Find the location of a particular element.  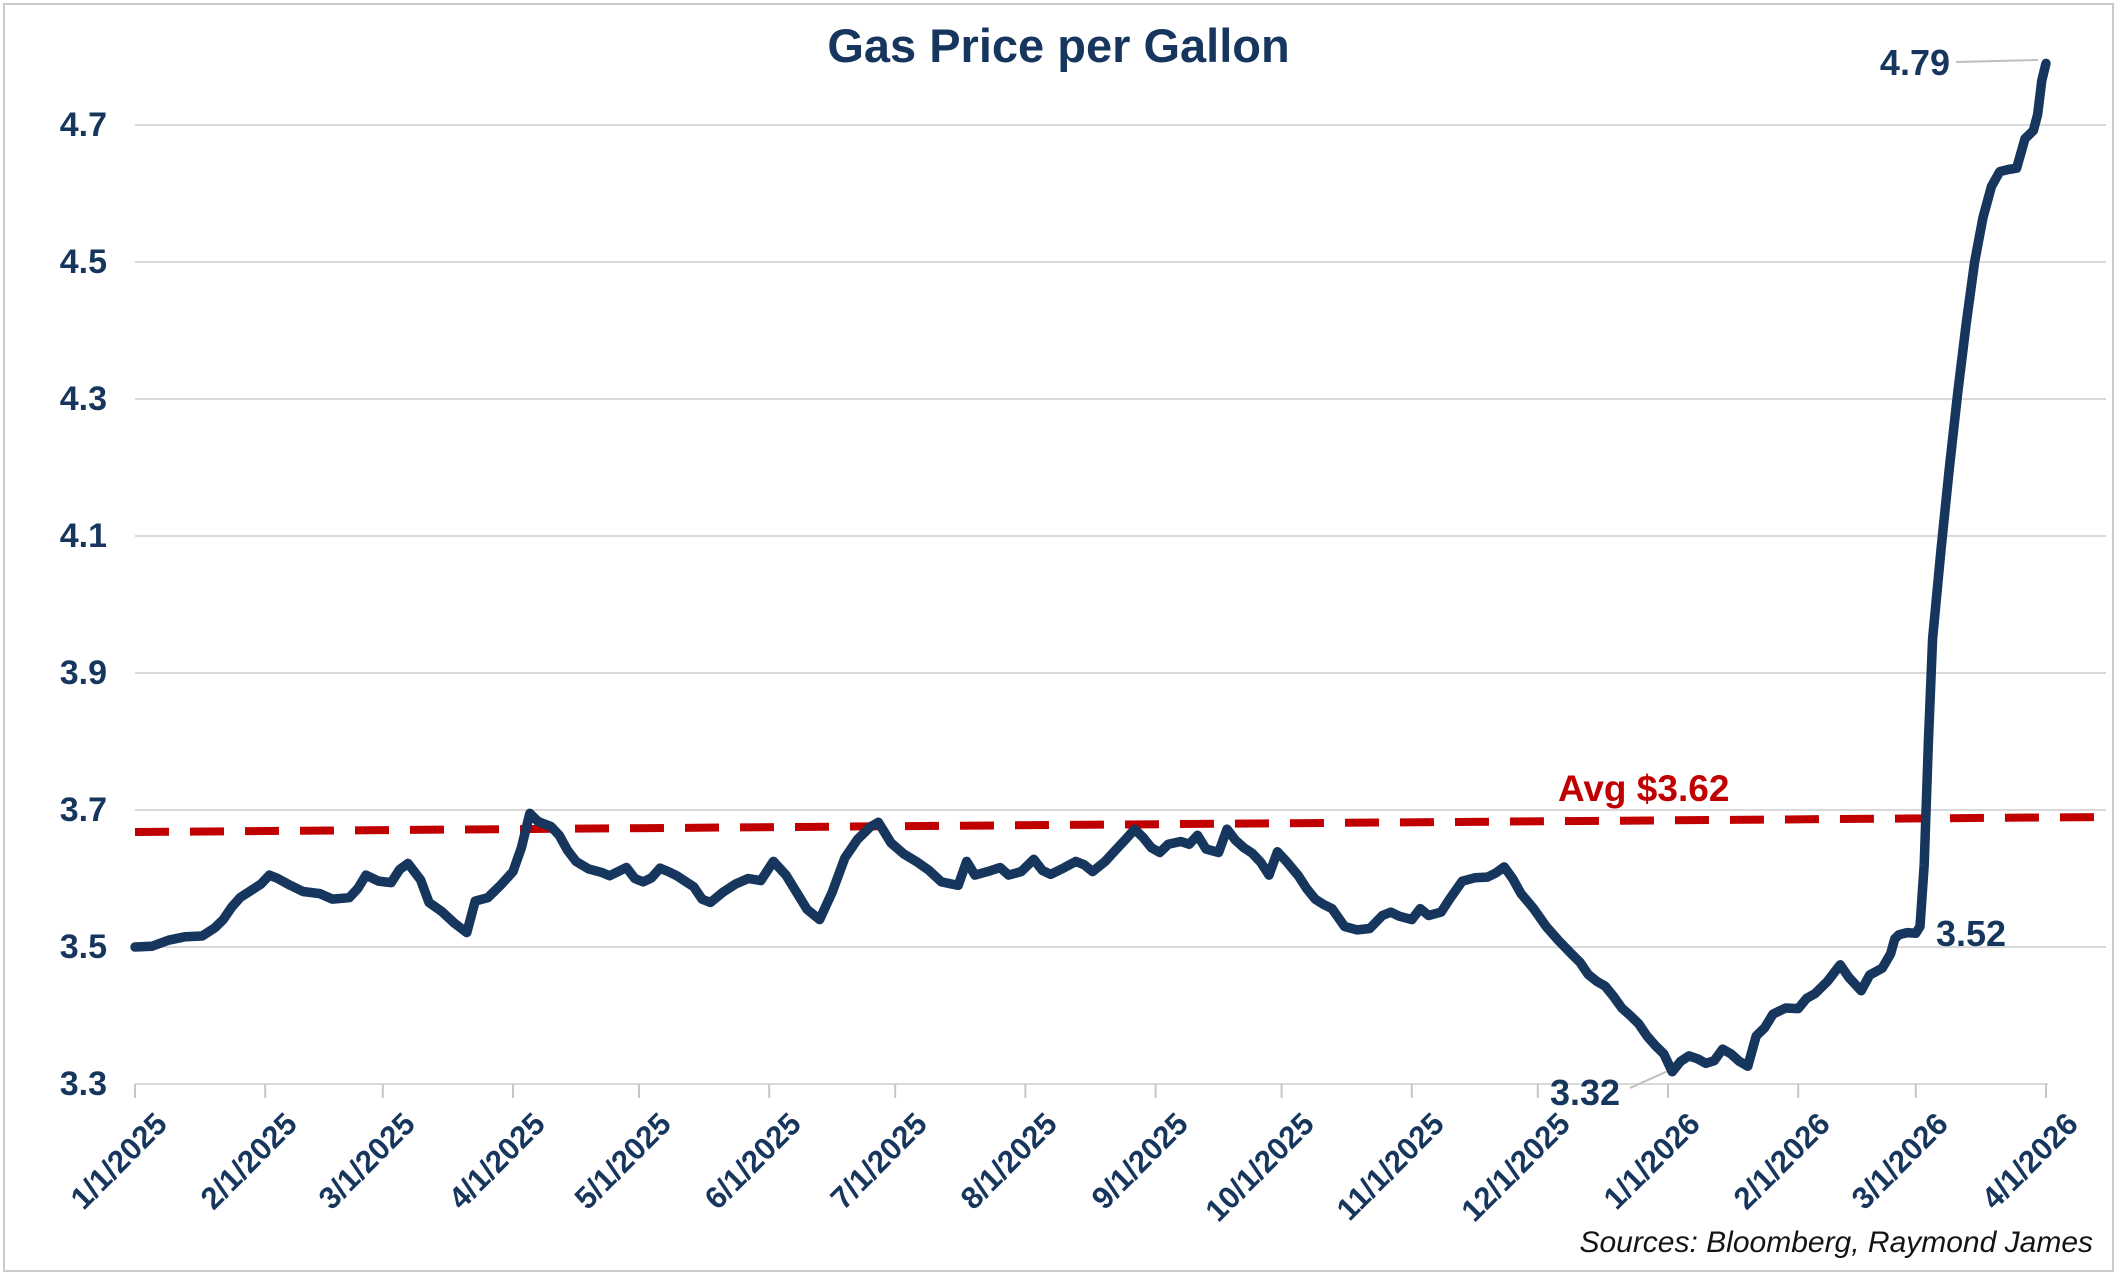

y-axis-label: 4.1 is located at coordinates (83, 536).